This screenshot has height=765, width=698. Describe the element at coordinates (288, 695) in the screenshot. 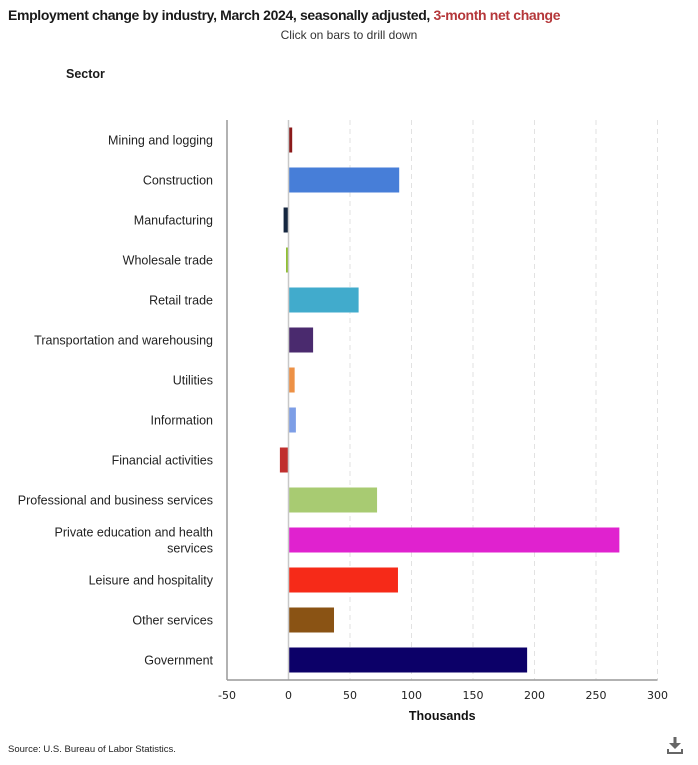

I see `x-tick-label: 0` at that location.